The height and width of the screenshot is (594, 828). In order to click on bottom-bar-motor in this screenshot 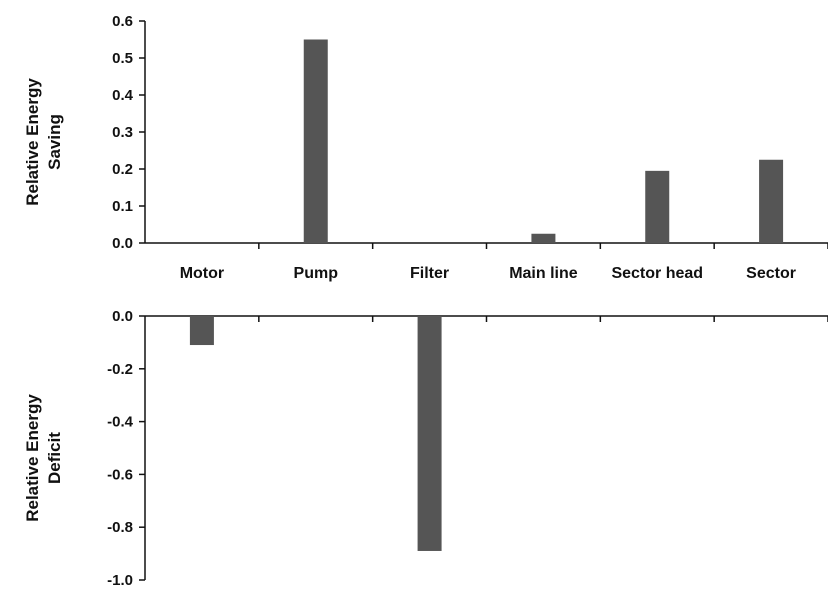, I will do `click(201, 331)`.